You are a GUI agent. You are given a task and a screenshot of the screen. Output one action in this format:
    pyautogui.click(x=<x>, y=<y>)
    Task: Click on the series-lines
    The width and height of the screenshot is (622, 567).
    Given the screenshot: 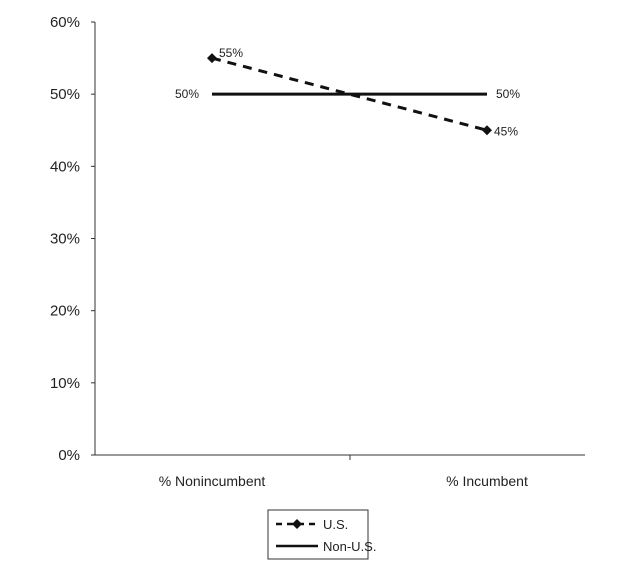 What is the action you would take?
    pyautogui.click(x=349, y=94)
    